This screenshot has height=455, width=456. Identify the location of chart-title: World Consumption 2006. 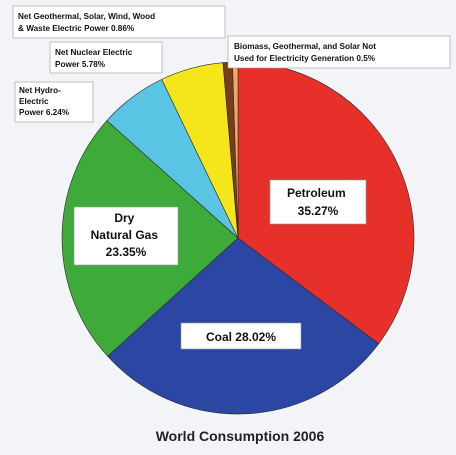
(240, 436).